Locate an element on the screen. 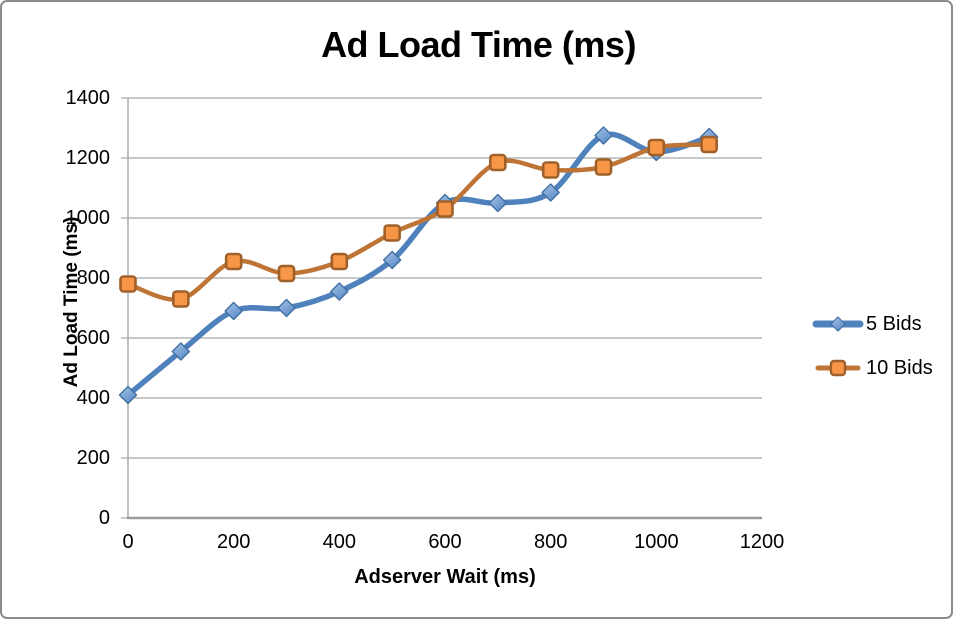 This screenshot has width=953, height=619. y-axis-title: Ad Load Time (ms) is located at coordinates (71, 302).